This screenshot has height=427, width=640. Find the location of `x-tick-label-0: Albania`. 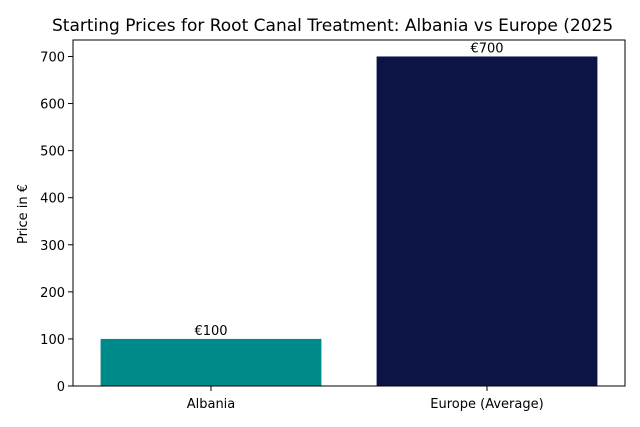

x-tick-label-0: Albania is located at coordinates (211, 404).